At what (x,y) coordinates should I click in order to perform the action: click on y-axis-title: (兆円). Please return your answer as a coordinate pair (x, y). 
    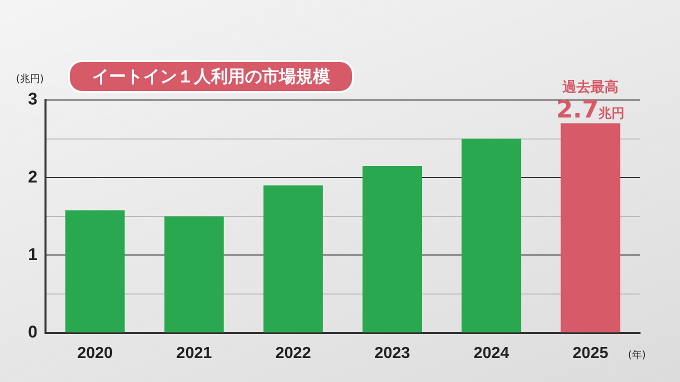
    Looking at the image, I should click on (30, 79).